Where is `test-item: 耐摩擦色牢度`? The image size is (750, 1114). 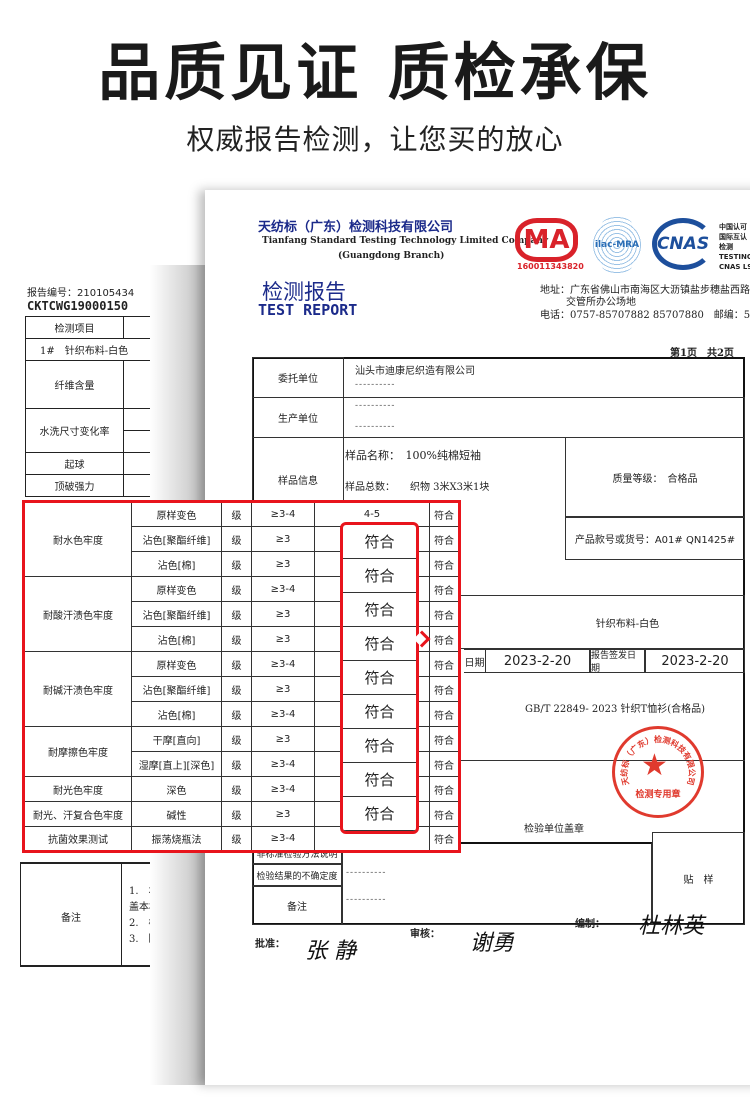
test-item: 耐摩擦色牢度 is located at coordinates (77, 751).